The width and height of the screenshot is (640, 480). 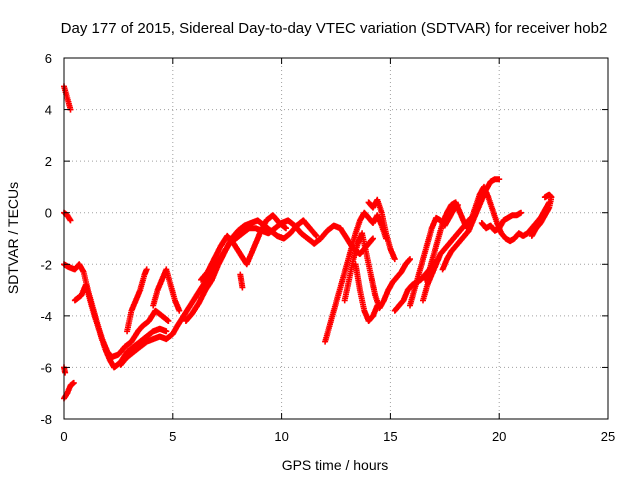 I want to click on x-tick-label: 0, so click(x=63, y=436).